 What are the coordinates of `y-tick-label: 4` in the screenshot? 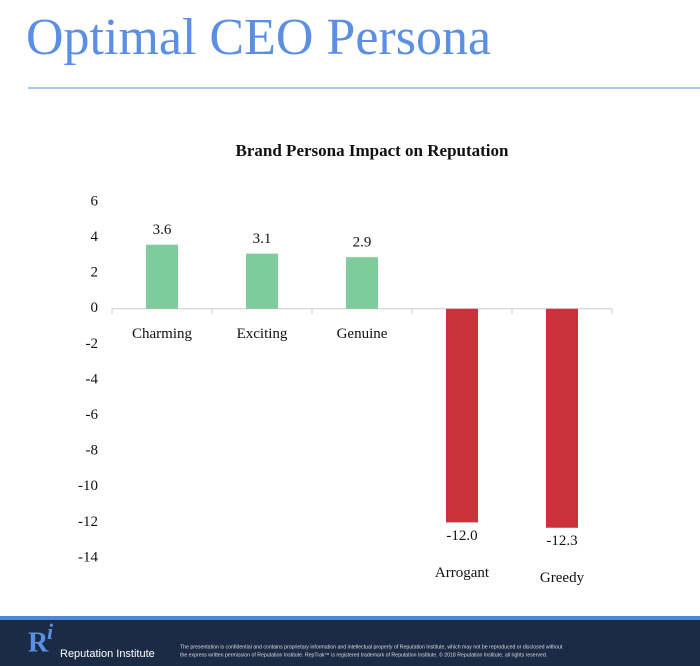 It's located at (95, 237).